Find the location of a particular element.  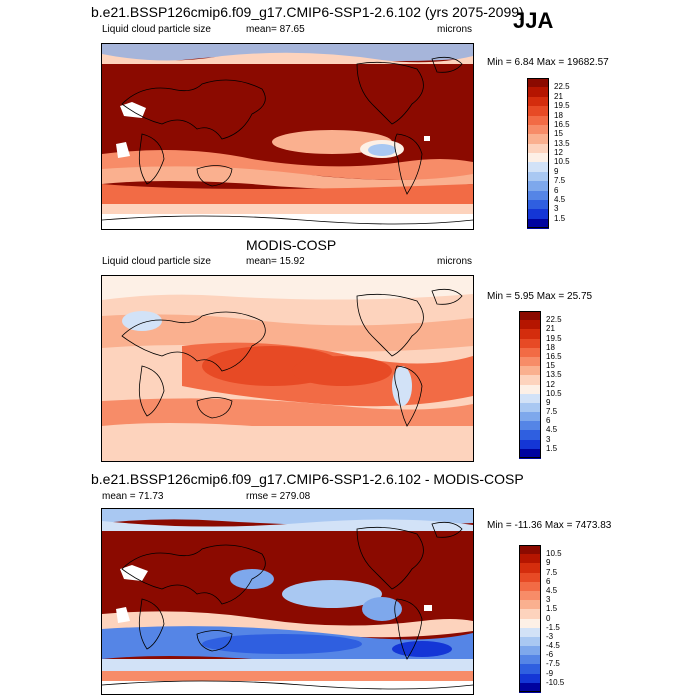

panel3-colorbar: 10.5 9 7.5 6 4.5 3 1.5 0 -1.5 -3 -4.5 -6 -7.5 -9 -10.5 is located at coordinates (549, 619).